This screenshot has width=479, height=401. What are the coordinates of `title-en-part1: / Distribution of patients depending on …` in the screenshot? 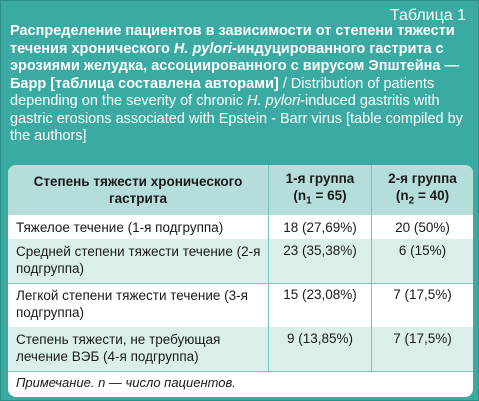 It's located at (222, 92).